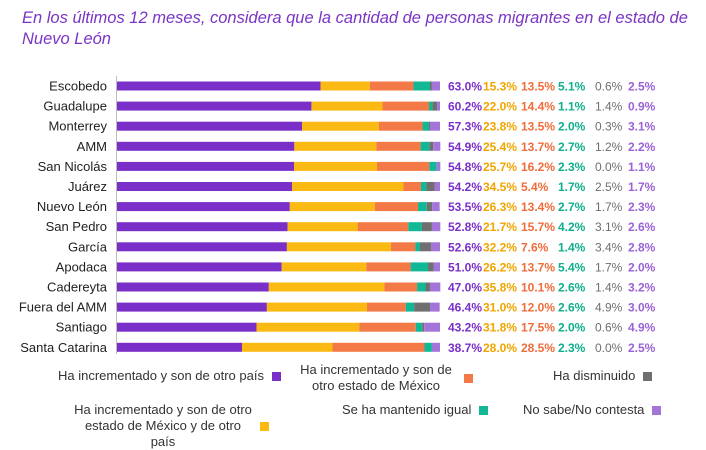  What do you see at coordinates (609, 127) in the screenshot?
I see `data-label: 0.3%` at bounding box center [609, 127].